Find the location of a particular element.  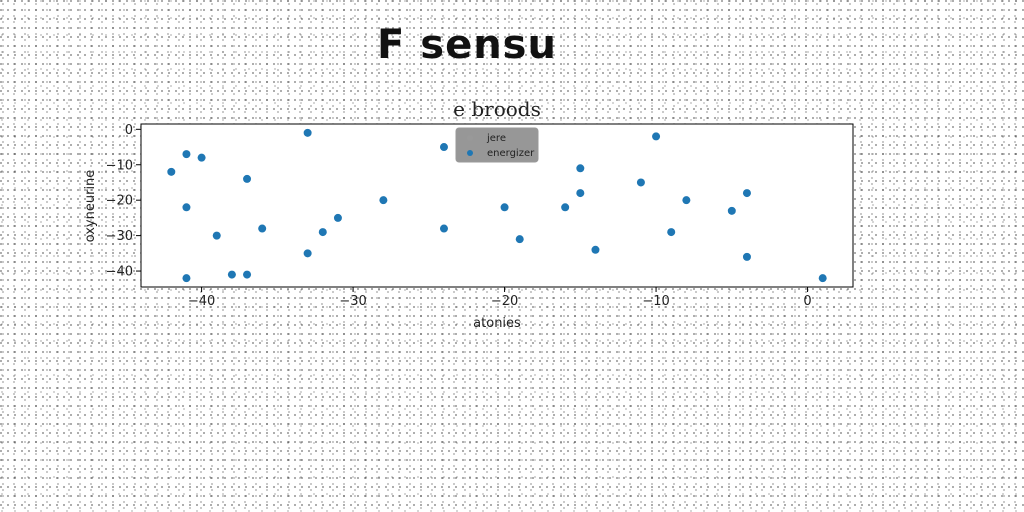

legend-label-energizer: energizer is located at coordinates (511, 153).